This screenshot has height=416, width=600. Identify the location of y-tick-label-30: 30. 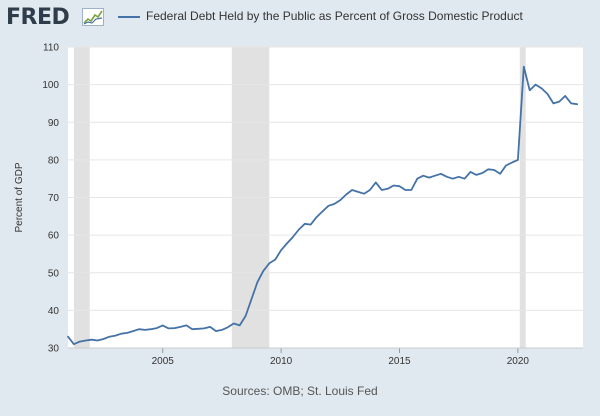
(54, 349).